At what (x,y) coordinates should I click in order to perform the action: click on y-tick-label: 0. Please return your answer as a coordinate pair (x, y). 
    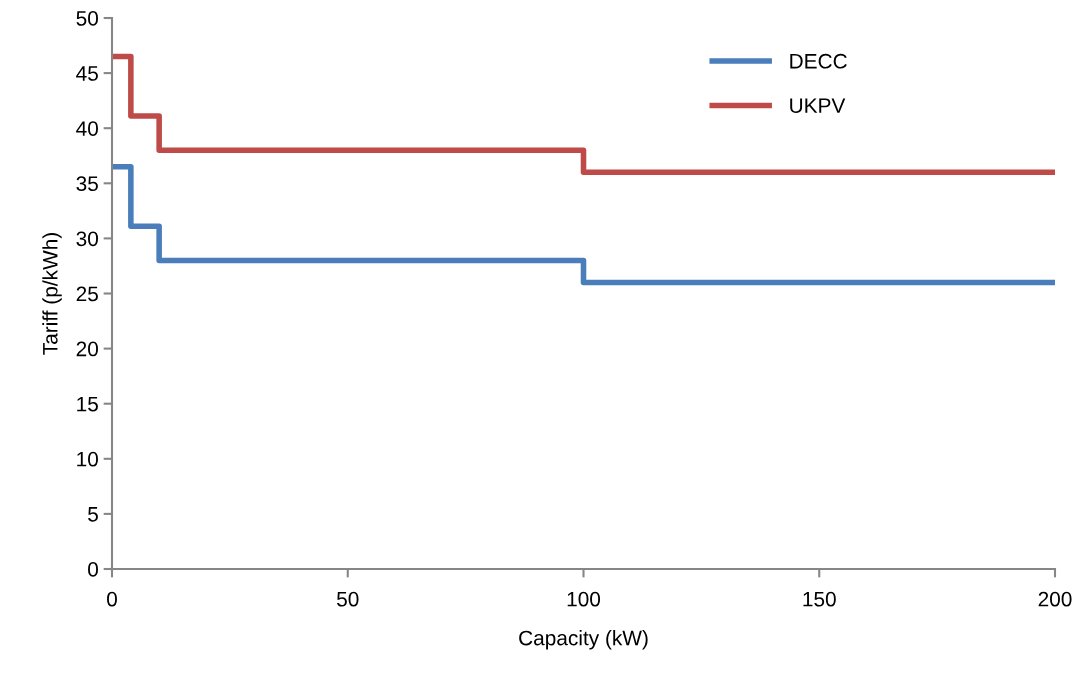
    Looking at the image, I should click on (93, 569).